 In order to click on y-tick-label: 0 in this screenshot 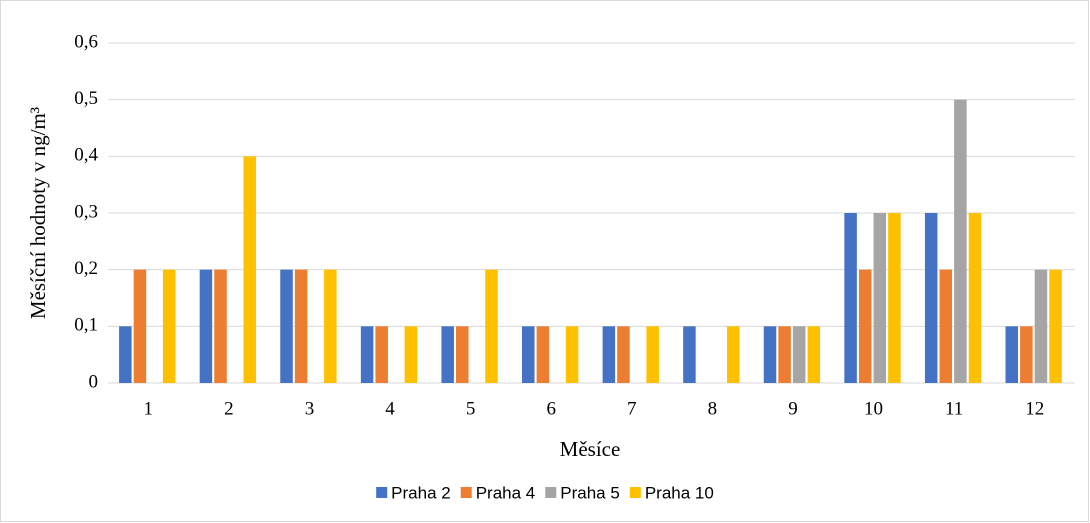, I will do `click(94, 381)`.